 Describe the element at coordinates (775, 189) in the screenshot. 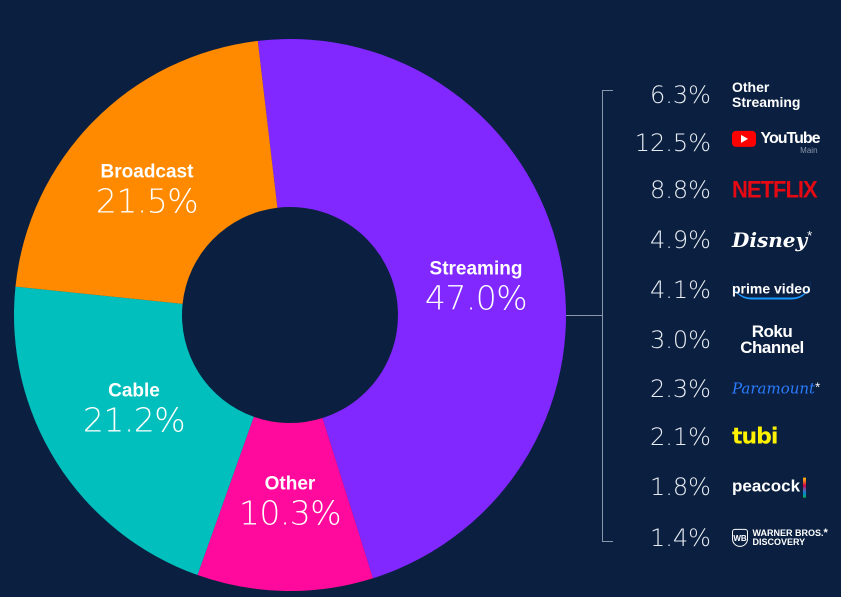

I see `netflix-logo: NETFLIX` at that location.